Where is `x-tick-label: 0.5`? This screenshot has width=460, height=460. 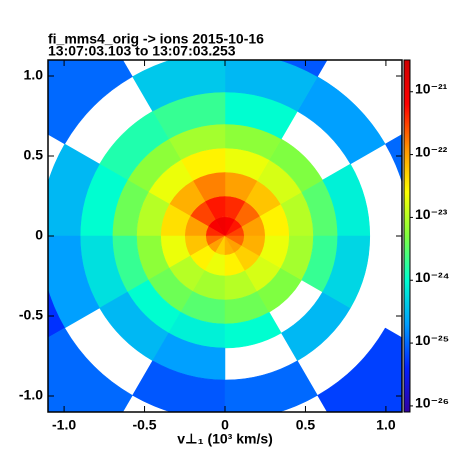 x-tick-label: 0.5 is located at coordinates (306, 425).